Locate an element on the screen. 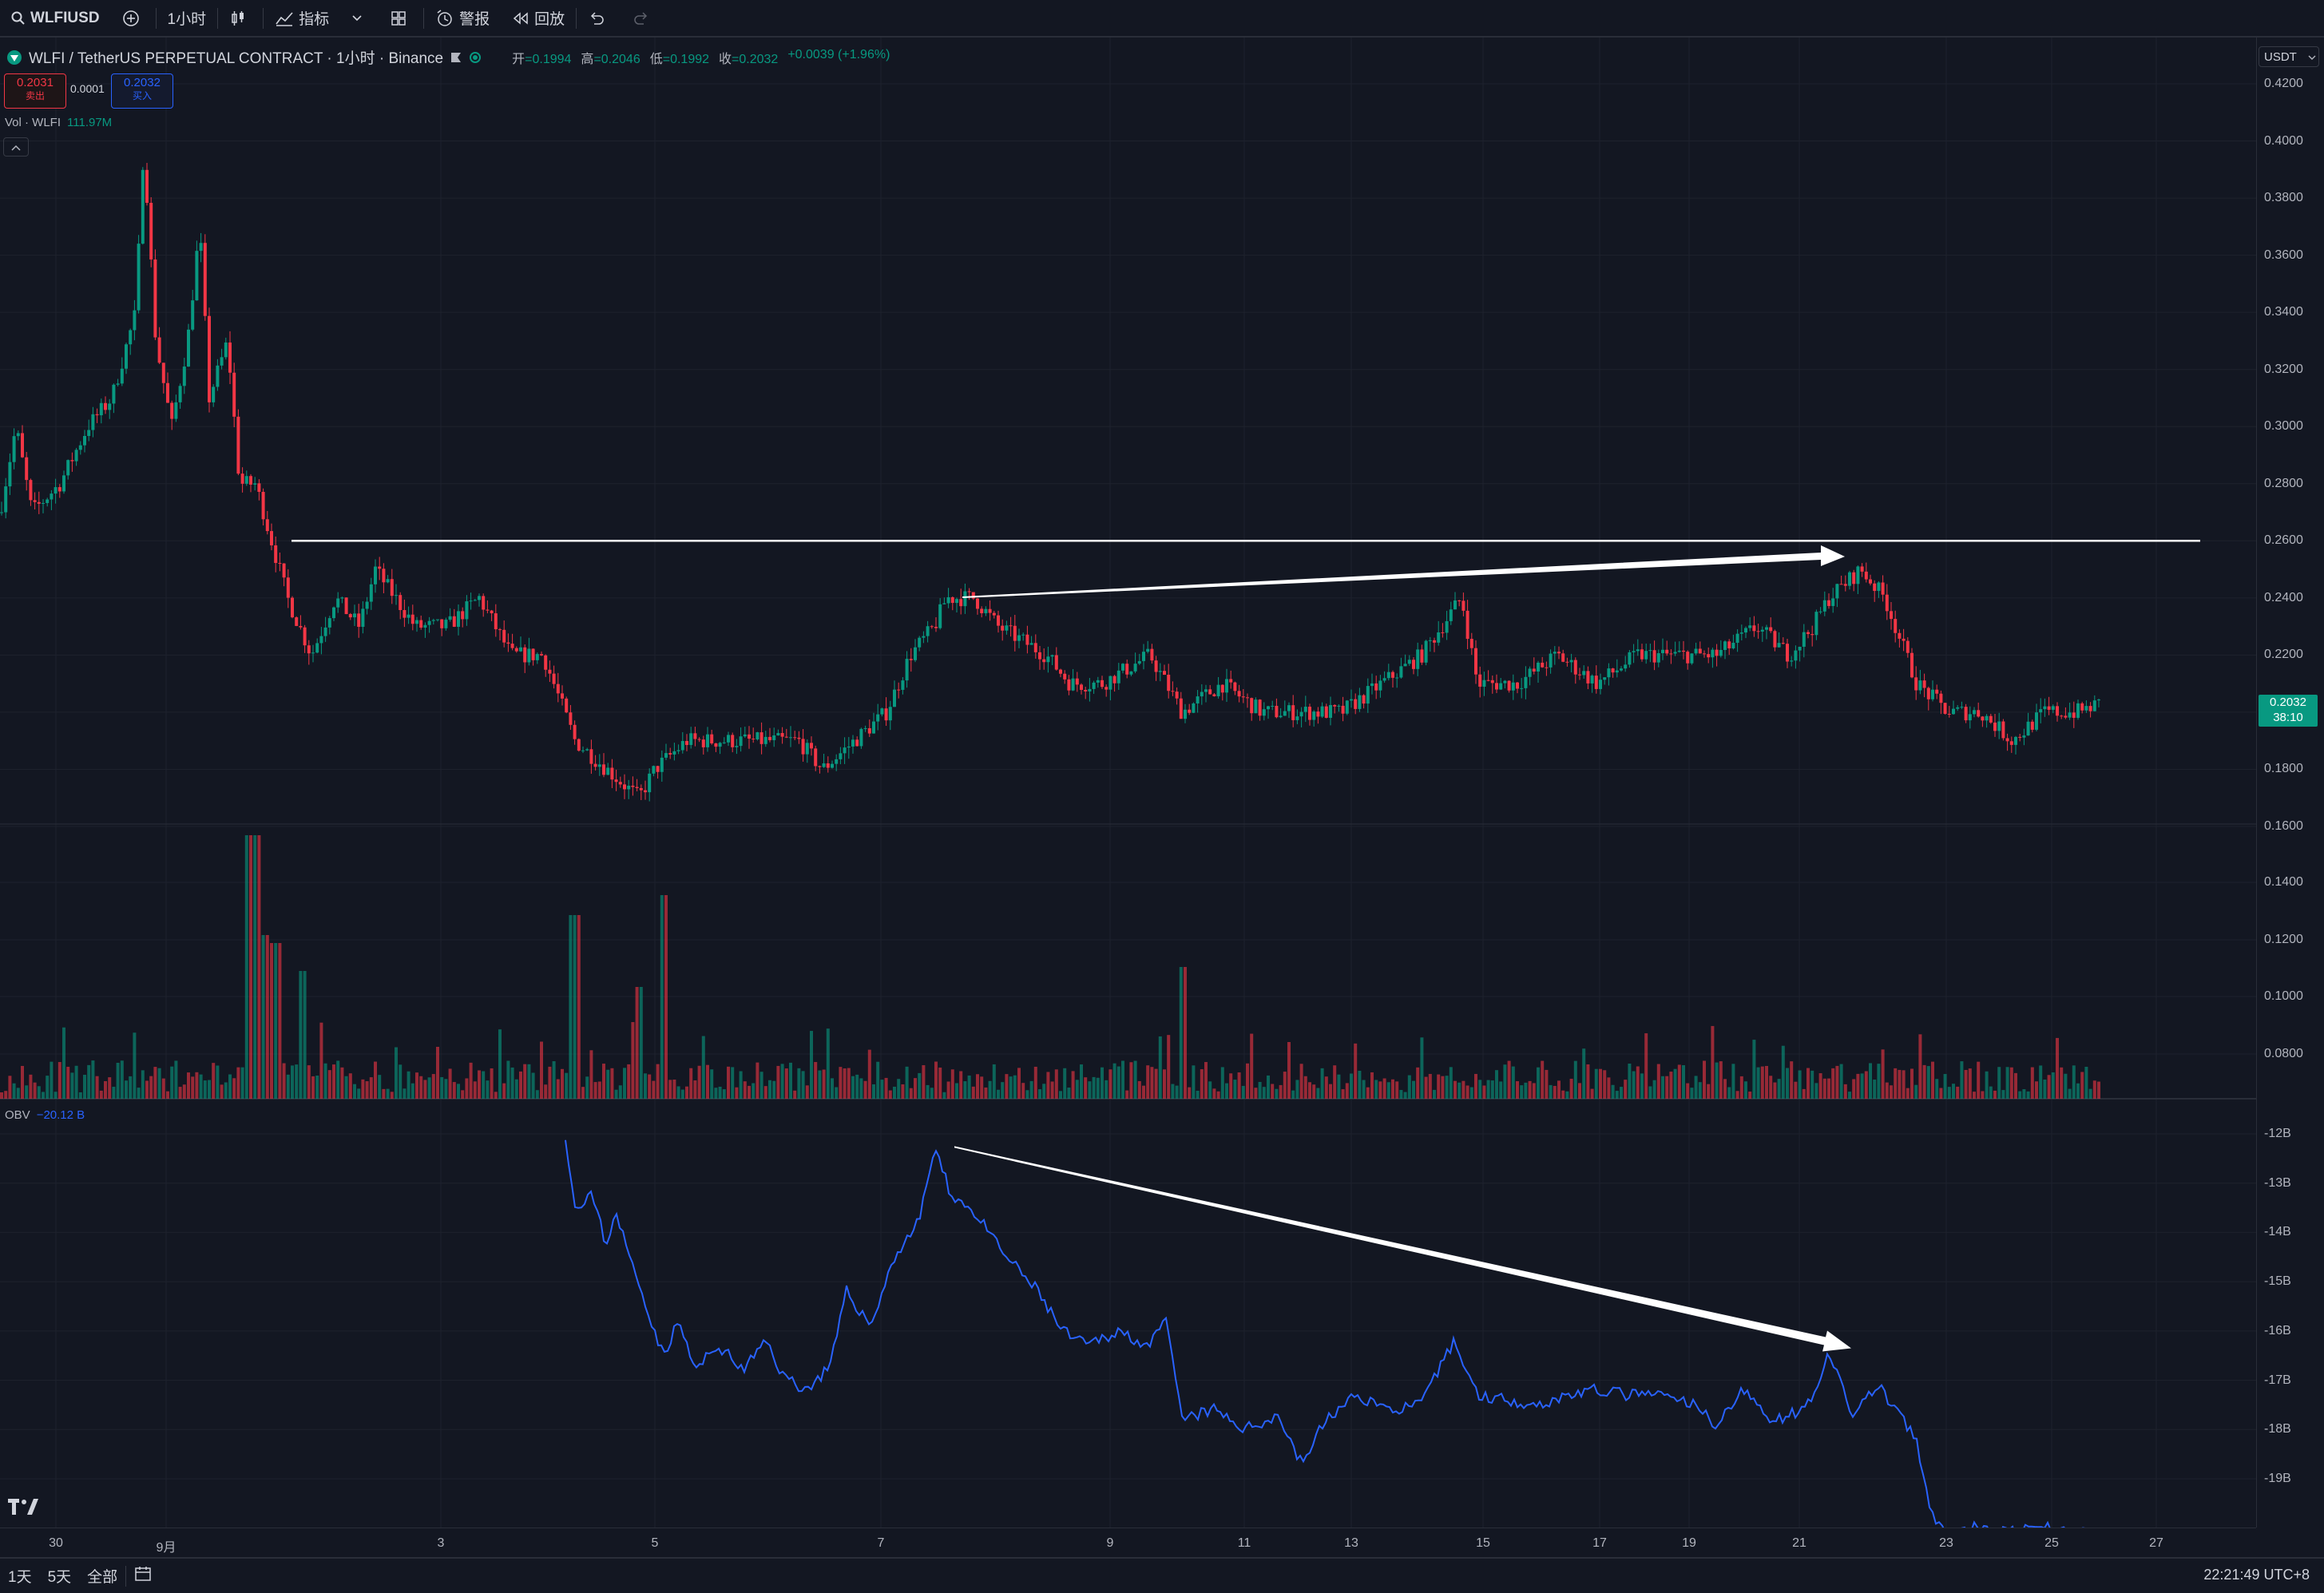 Image resolution: width=2324 pixels, height=1593 pixels. layout-button is located at coordinates (401, 18).